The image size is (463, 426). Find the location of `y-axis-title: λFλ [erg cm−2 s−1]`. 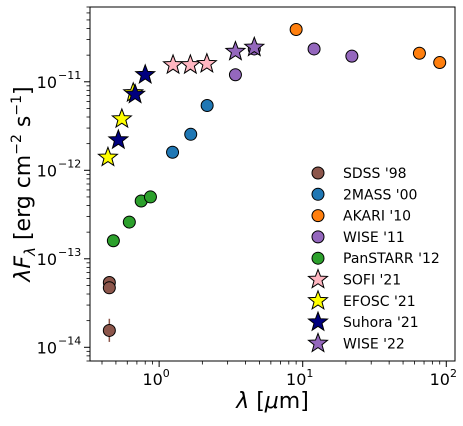

y-axis-title: λFλ [erg cm−2 s−1] is located at coordinates (24, 184).